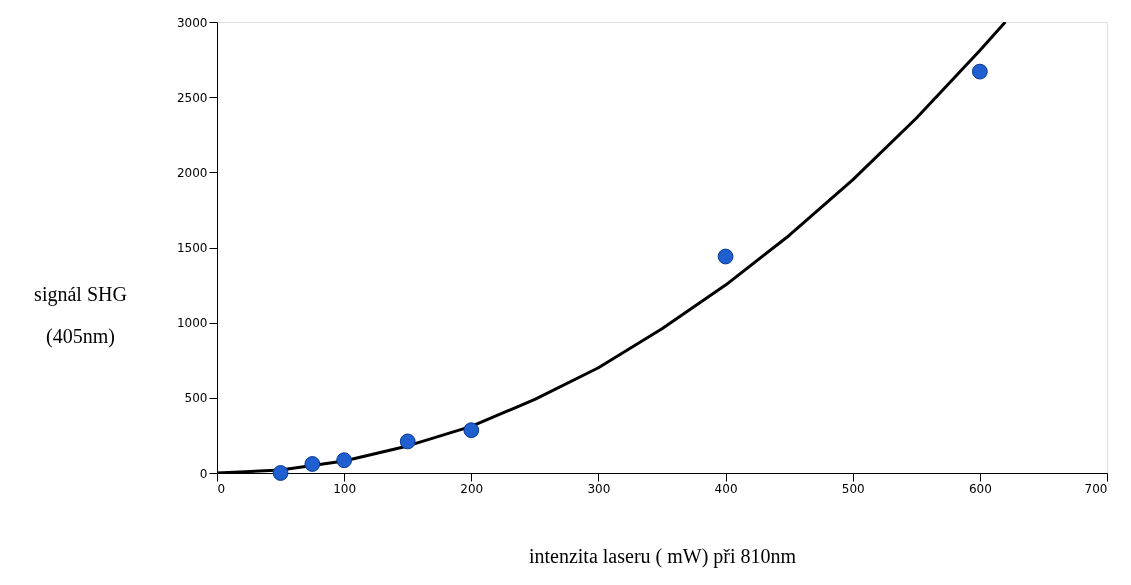  What do you see at coordinates (192, 22) in the screenshot?
I see `y-tick-label: 3000` at bounding box center [192, 22].